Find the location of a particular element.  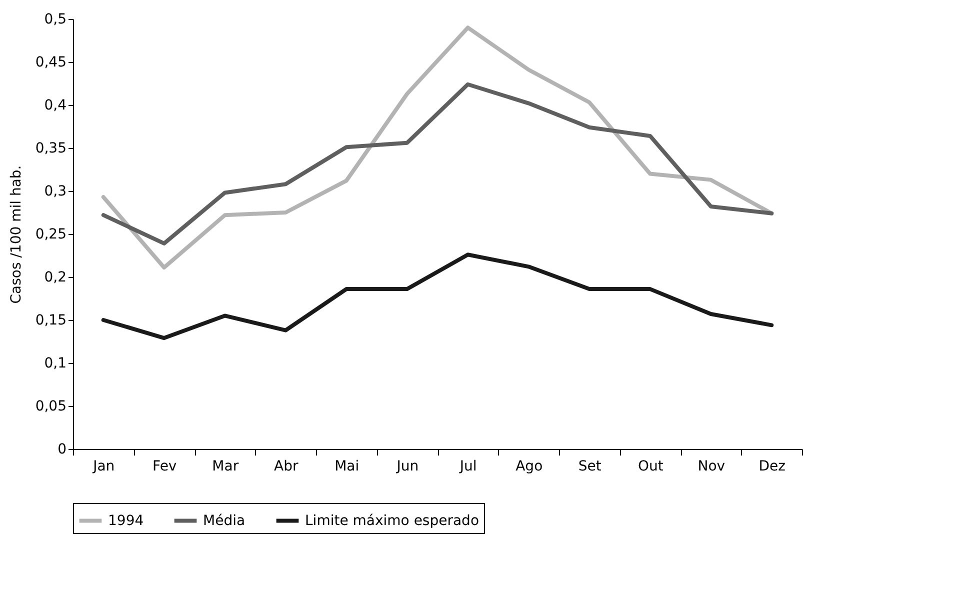

y-tick-label: 0,5 is located at coordinates (55, 20).